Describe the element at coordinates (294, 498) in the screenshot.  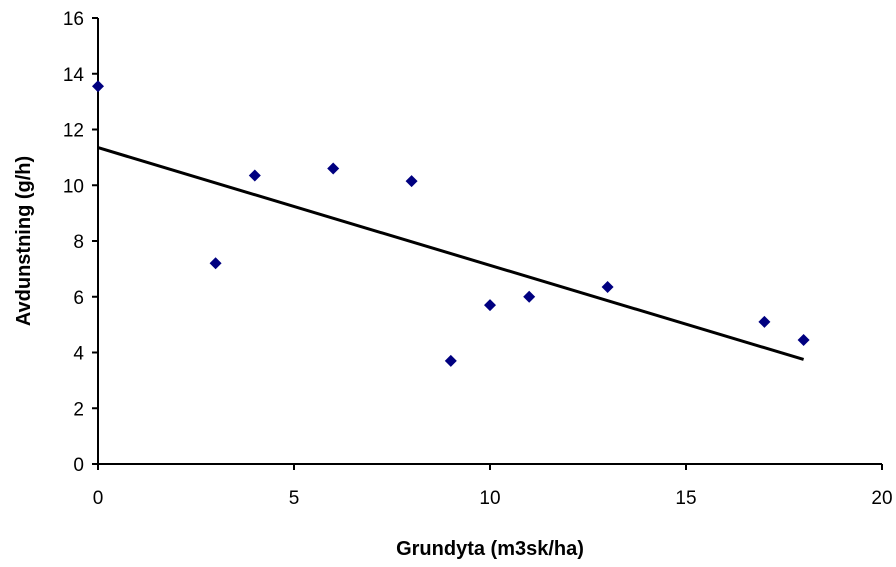
I see `x-tick-label: 5` at that location.